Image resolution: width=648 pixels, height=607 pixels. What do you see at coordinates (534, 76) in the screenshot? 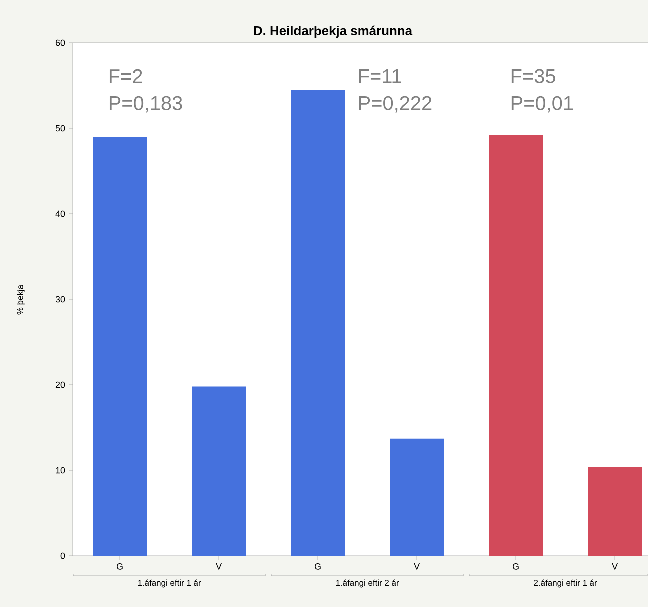
I see `annotation: F=35` at bounding box center [534, 76].